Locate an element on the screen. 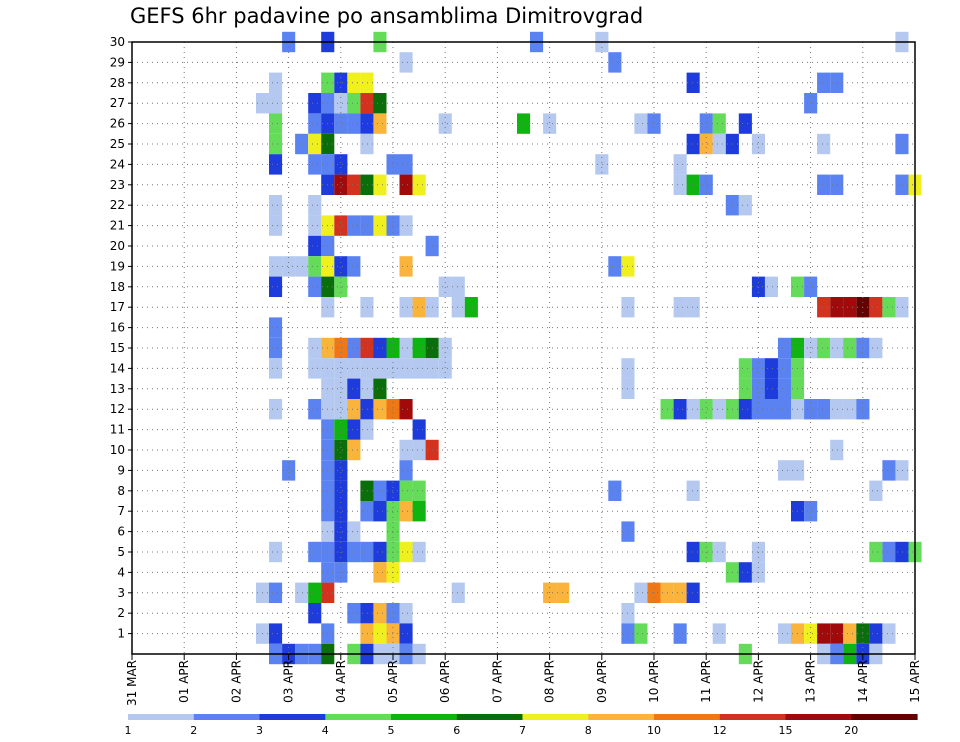  y-tick-label: 16 is located at coordinates (117, 328).